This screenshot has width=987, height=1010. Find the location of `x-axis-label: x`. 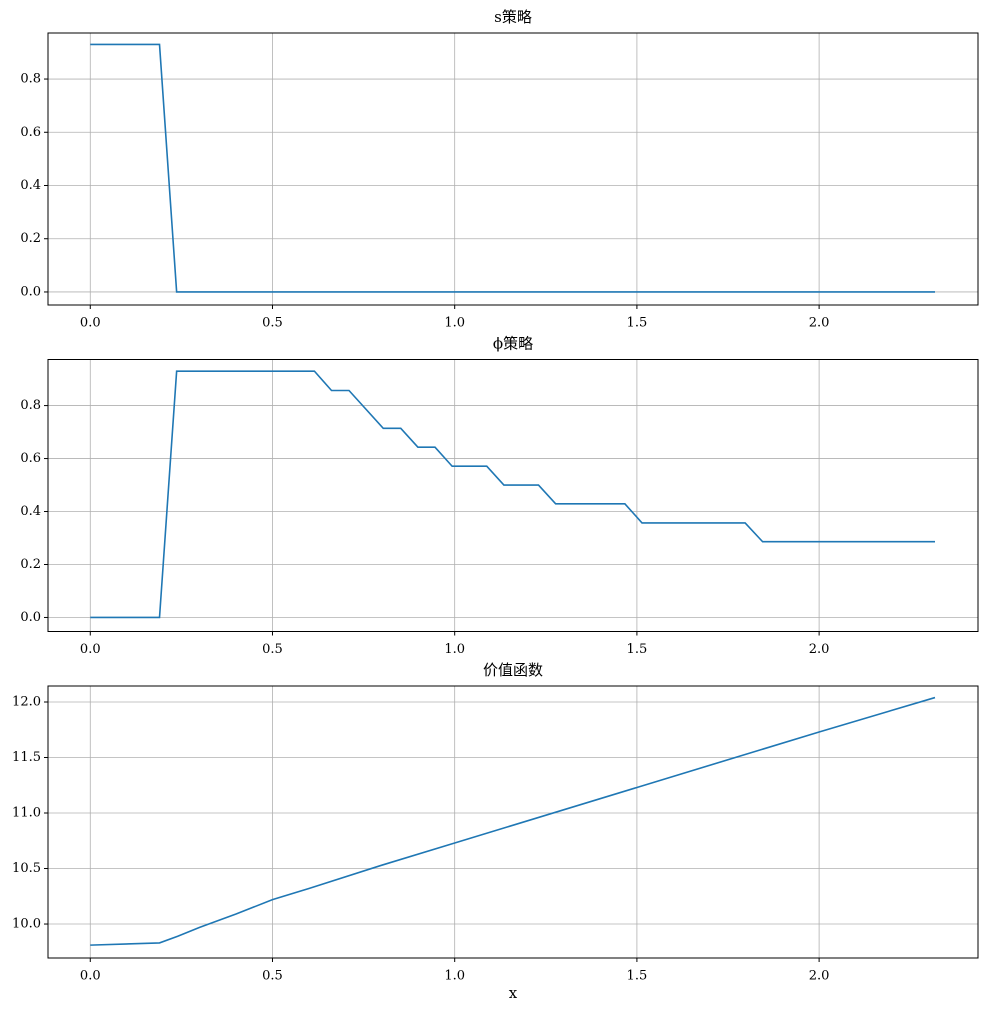

x-axis-label: x is located at coordinates (513, 993).